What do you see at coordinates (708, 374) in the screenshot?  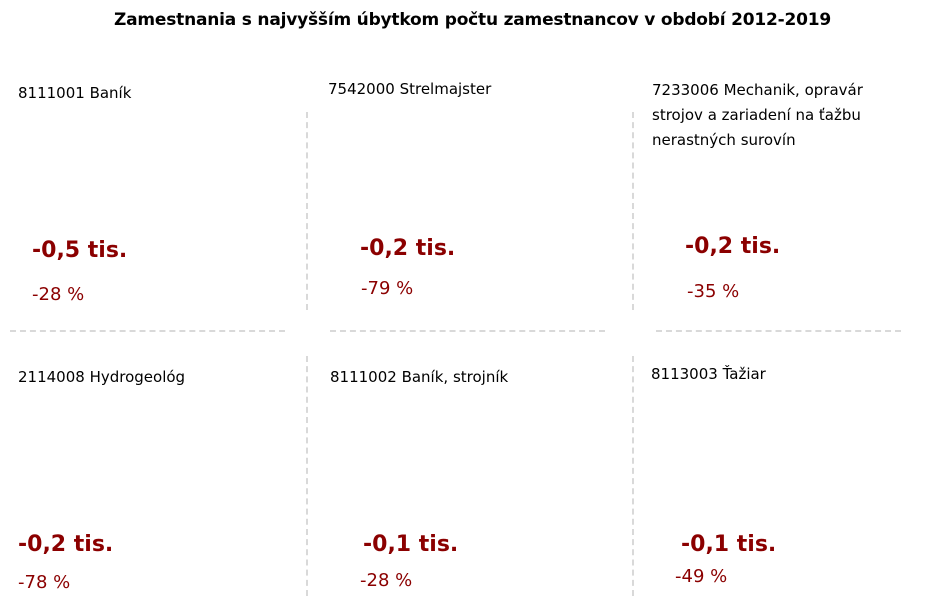 I see `occupation-label: 8113003 Ťažiar` at bounding box center [708, 374].